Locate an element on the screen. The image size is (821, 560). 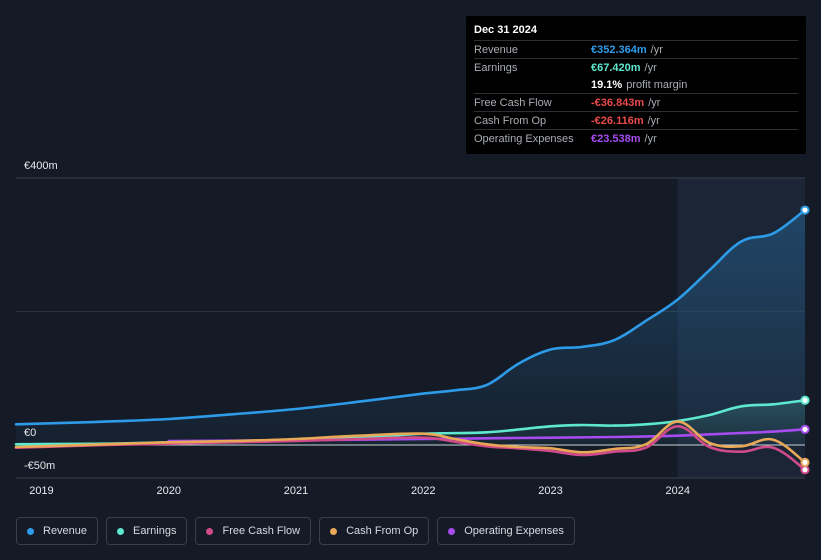
series-area-earnings is located at coordinates (410, 422).